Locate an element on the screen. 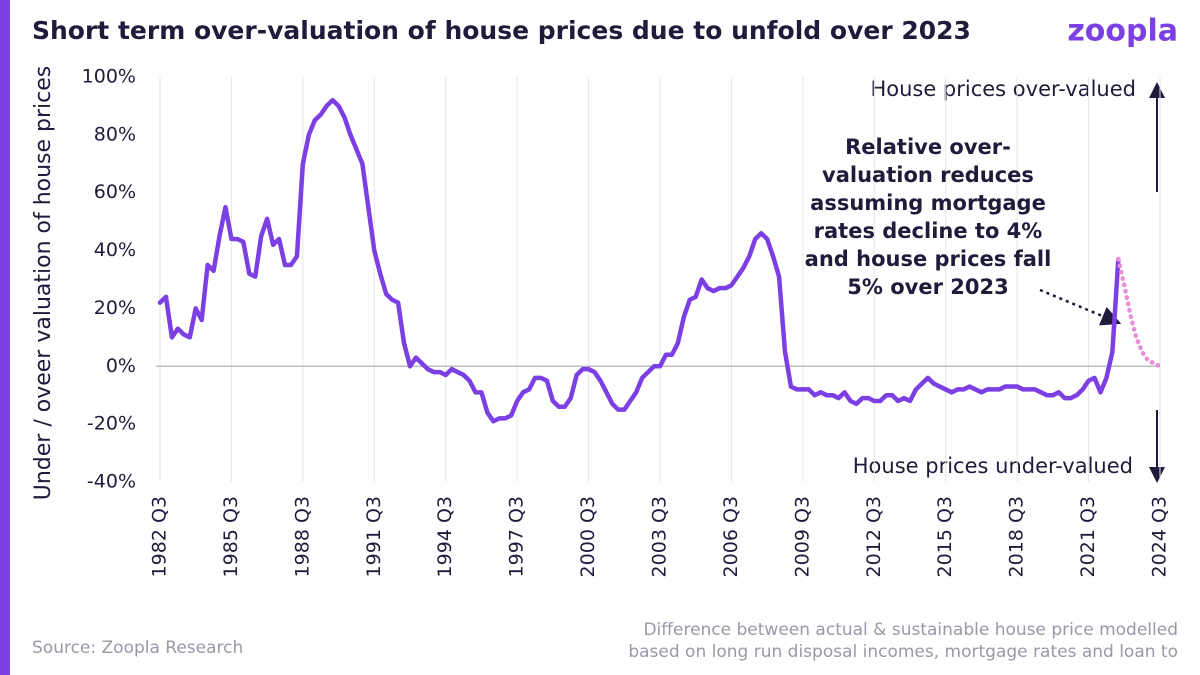  y-tick-label: 20% is located at coordinates (115, 308).